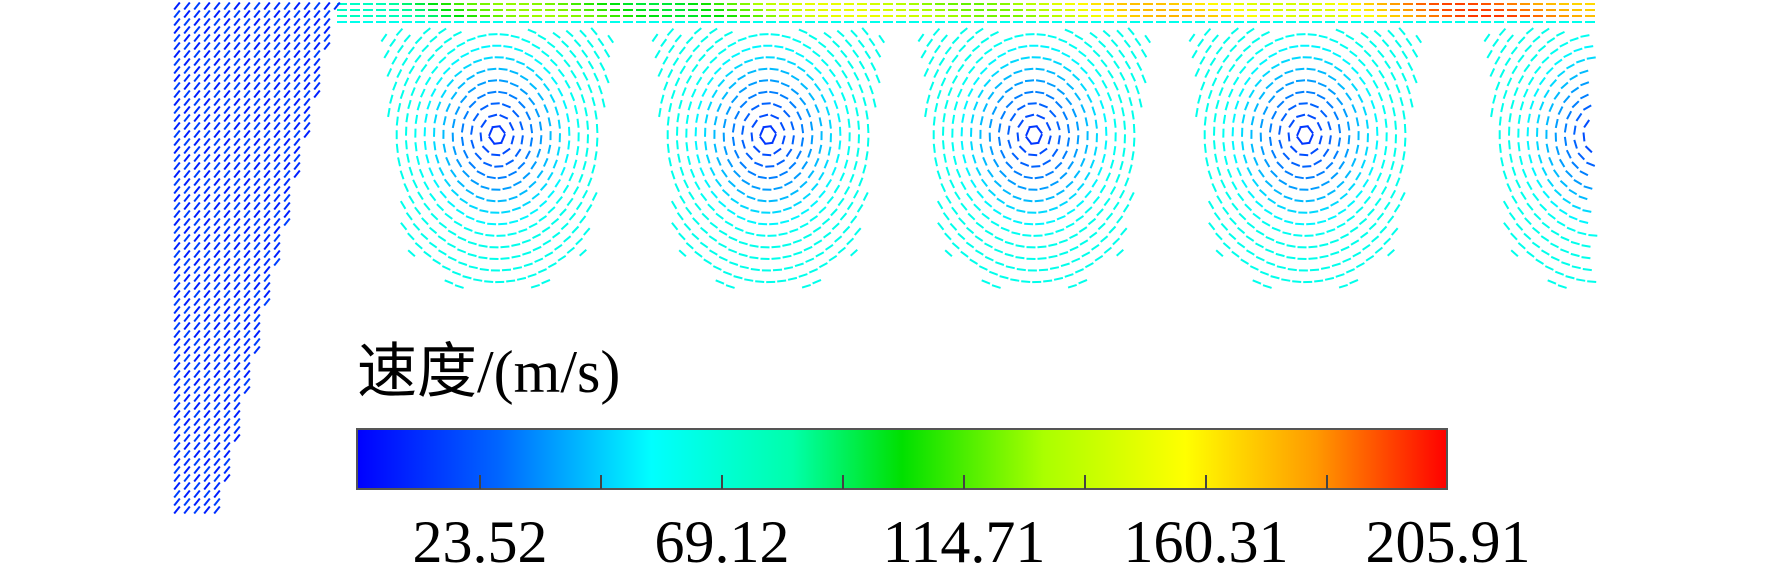 Image resolution: width=1772 pixels, height=583 pixels. What do you see at coordinates (902, 459) in the screenshot?
I see `colorbar` at bounding box center [902, 459].